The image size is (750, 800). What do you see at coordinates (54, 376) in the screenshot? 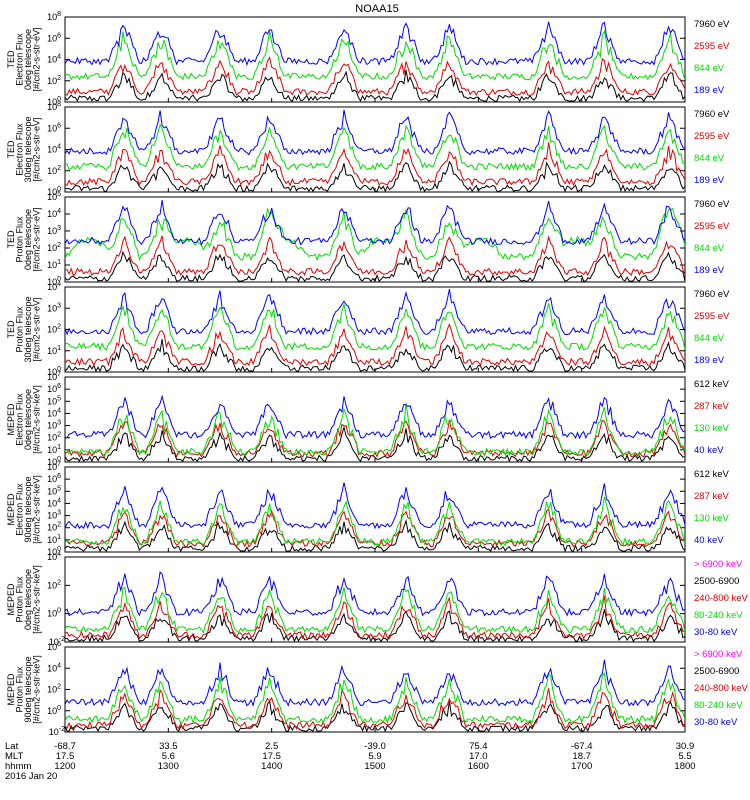
I see `y-tick-label: 107` at bounding box center [54, 376].